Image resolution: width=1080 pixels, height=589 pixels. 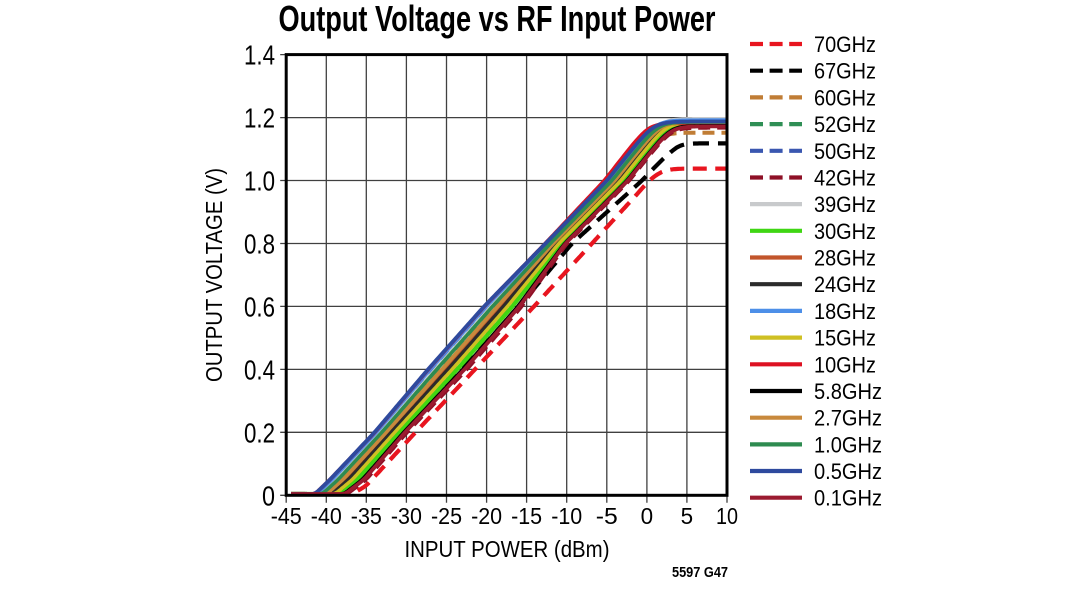 What do you see at coordinates (259, 244) in the screenshot?
I see `svg-text: 0.8` at bounding box center [259, 244].